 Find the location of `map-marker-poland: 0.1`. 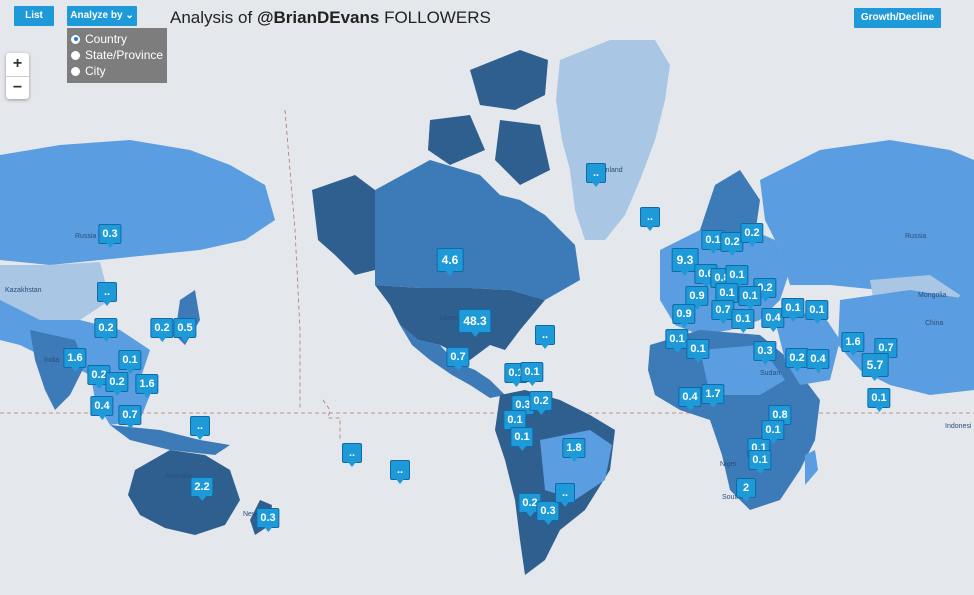

map-marker-poland: 0.1 is located at coordinates (737, 277).